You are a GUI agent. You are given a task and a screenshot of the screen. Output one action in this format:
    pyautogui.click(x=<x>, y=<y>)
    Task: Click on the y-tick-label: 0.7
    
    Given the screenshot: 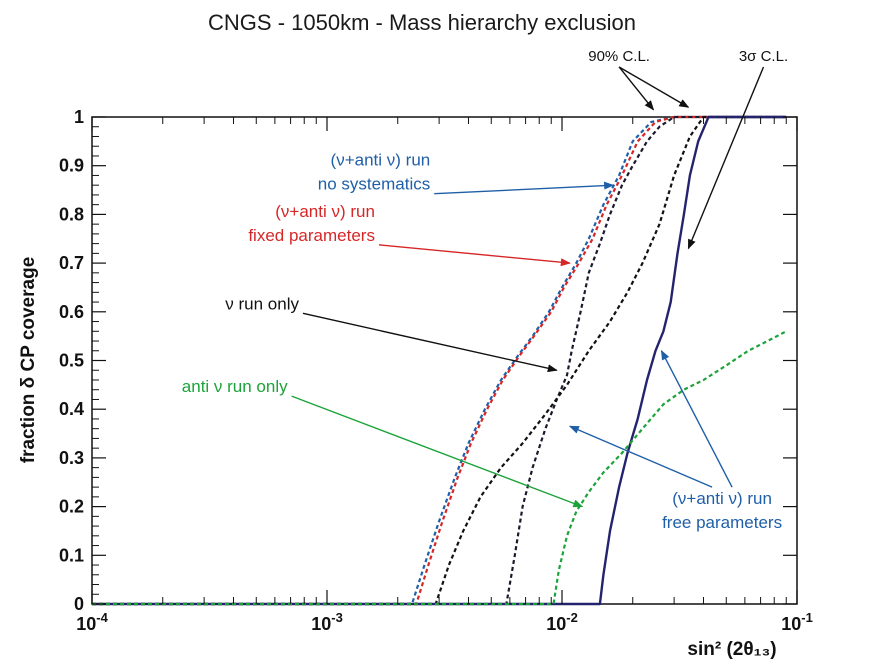 What is the action you would take?
    pyautogui.click(x=71, y=263)
    